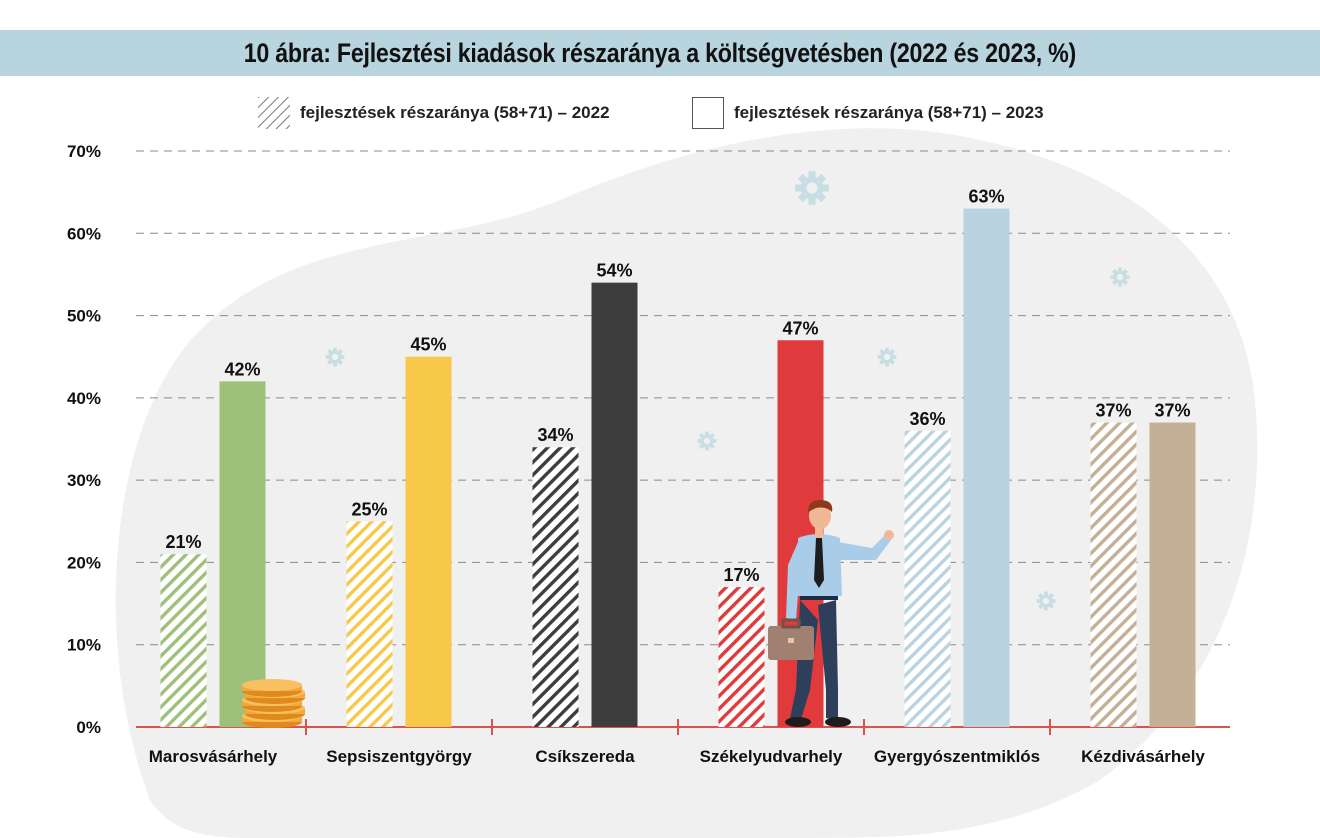  I want to click on data-label-2022: 21%, so click(183, 542).